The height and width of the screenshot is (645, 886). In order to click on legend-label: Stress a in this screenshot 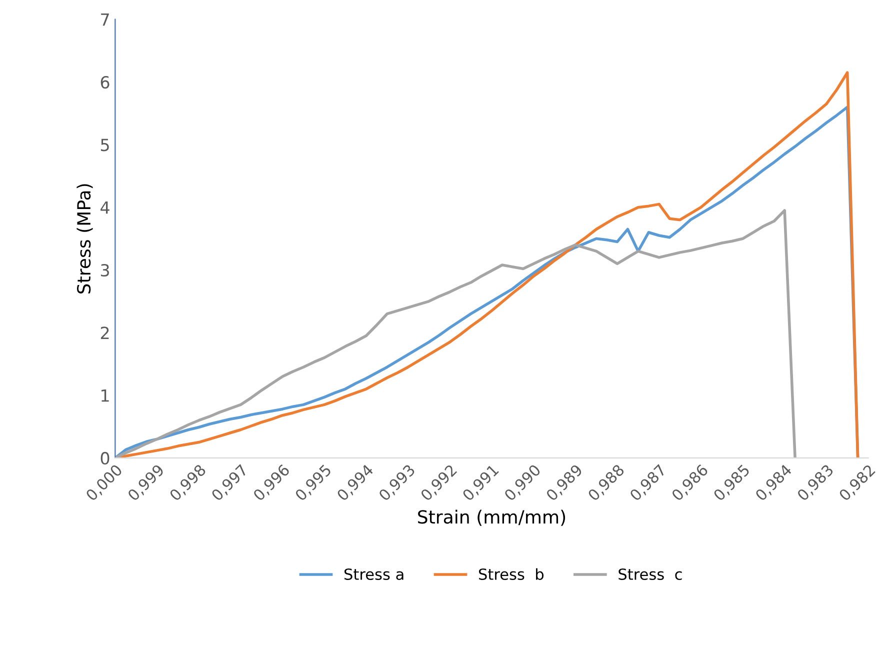, I will do `click(374, 574)`.